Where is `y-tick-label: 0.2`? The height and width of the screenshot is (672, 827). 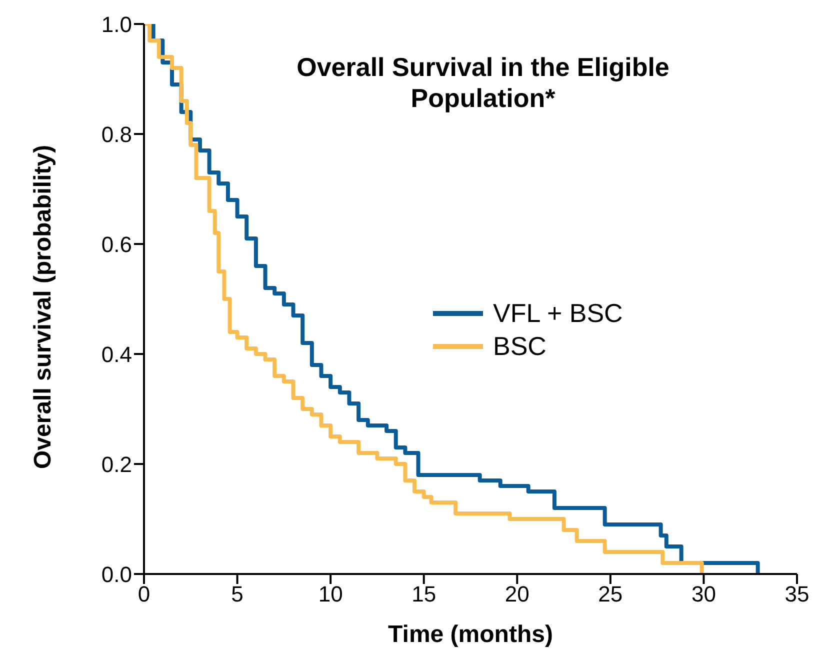 y-tick-label: 0.2 is located at coordinates (116, 464).